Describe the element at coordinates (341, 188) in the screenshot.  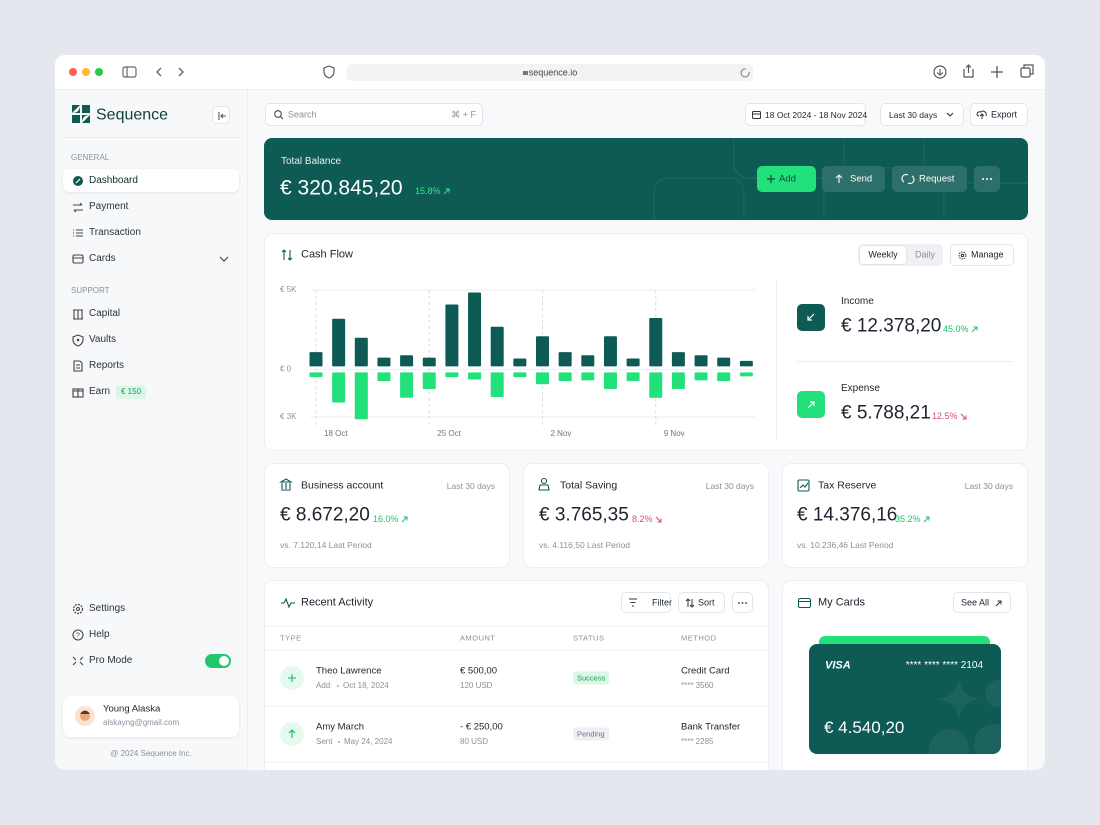
I see `balance-amount: € 320.845,20` at that location.